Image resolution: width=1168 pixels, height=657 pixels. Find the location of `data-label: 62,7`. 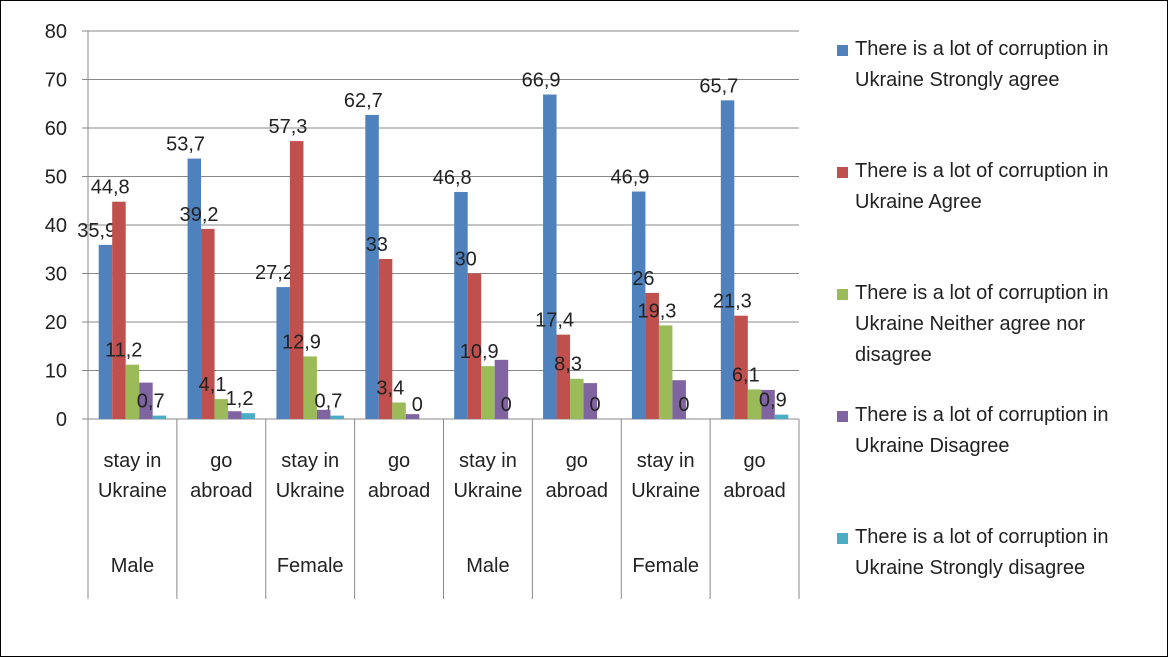

data-label: 62,7 is located at coordinates (363, 101).